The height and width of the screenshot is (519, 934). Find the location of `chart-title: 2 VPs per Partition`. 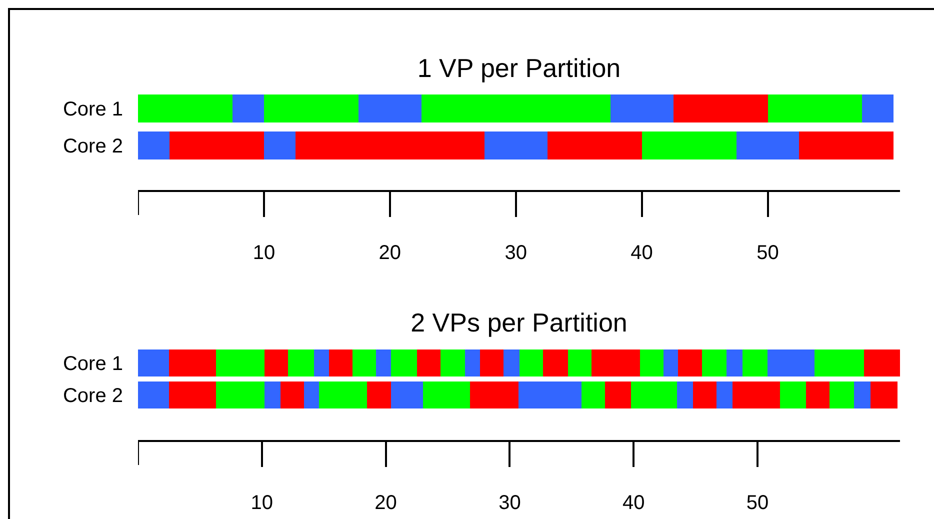

chart-title: 2 VPs per Partition is located at coordinates (519, 322).